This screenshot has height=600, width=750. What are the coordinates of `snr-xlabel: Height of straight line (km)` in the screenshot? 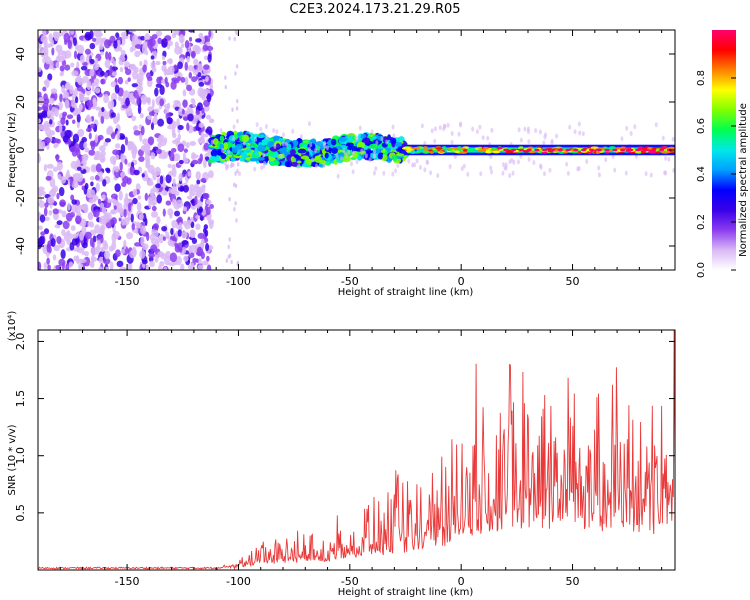 It's located at (406, 592).